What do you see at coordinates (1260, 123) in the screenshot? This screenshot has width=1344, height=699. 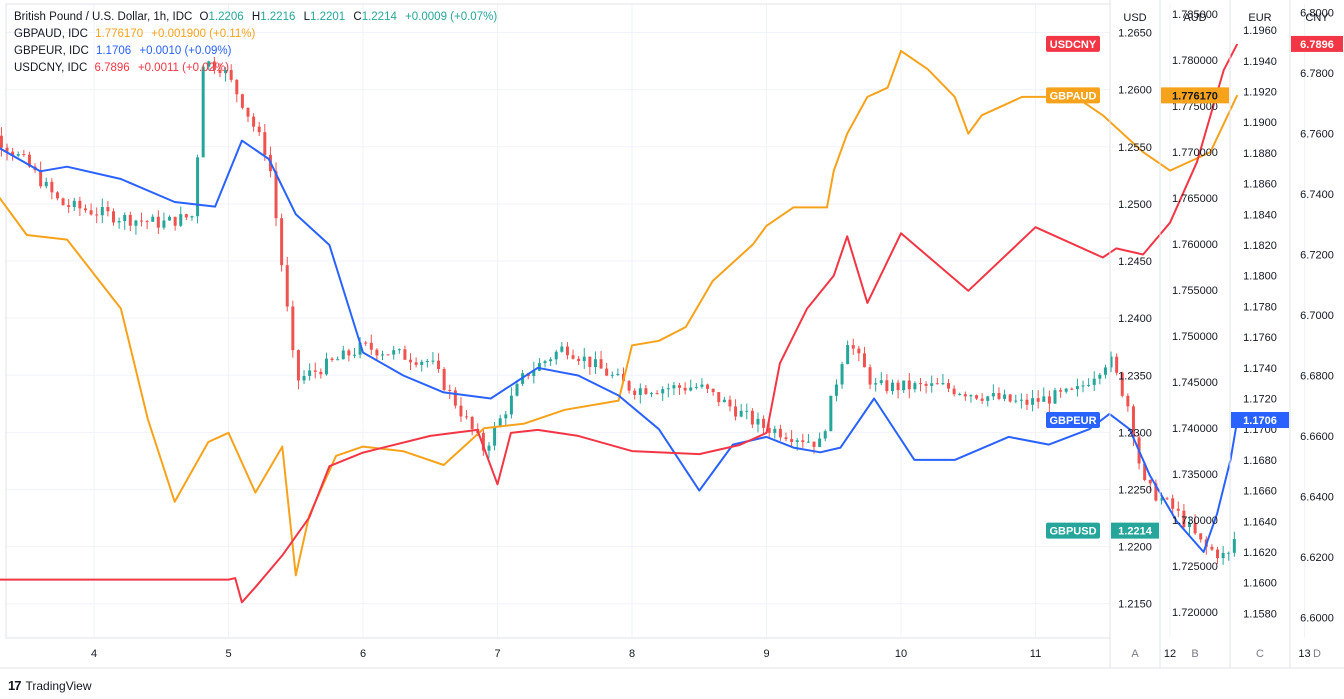 I see `axis-tick-label: 1.1900` at bounding box center [1260, 123].